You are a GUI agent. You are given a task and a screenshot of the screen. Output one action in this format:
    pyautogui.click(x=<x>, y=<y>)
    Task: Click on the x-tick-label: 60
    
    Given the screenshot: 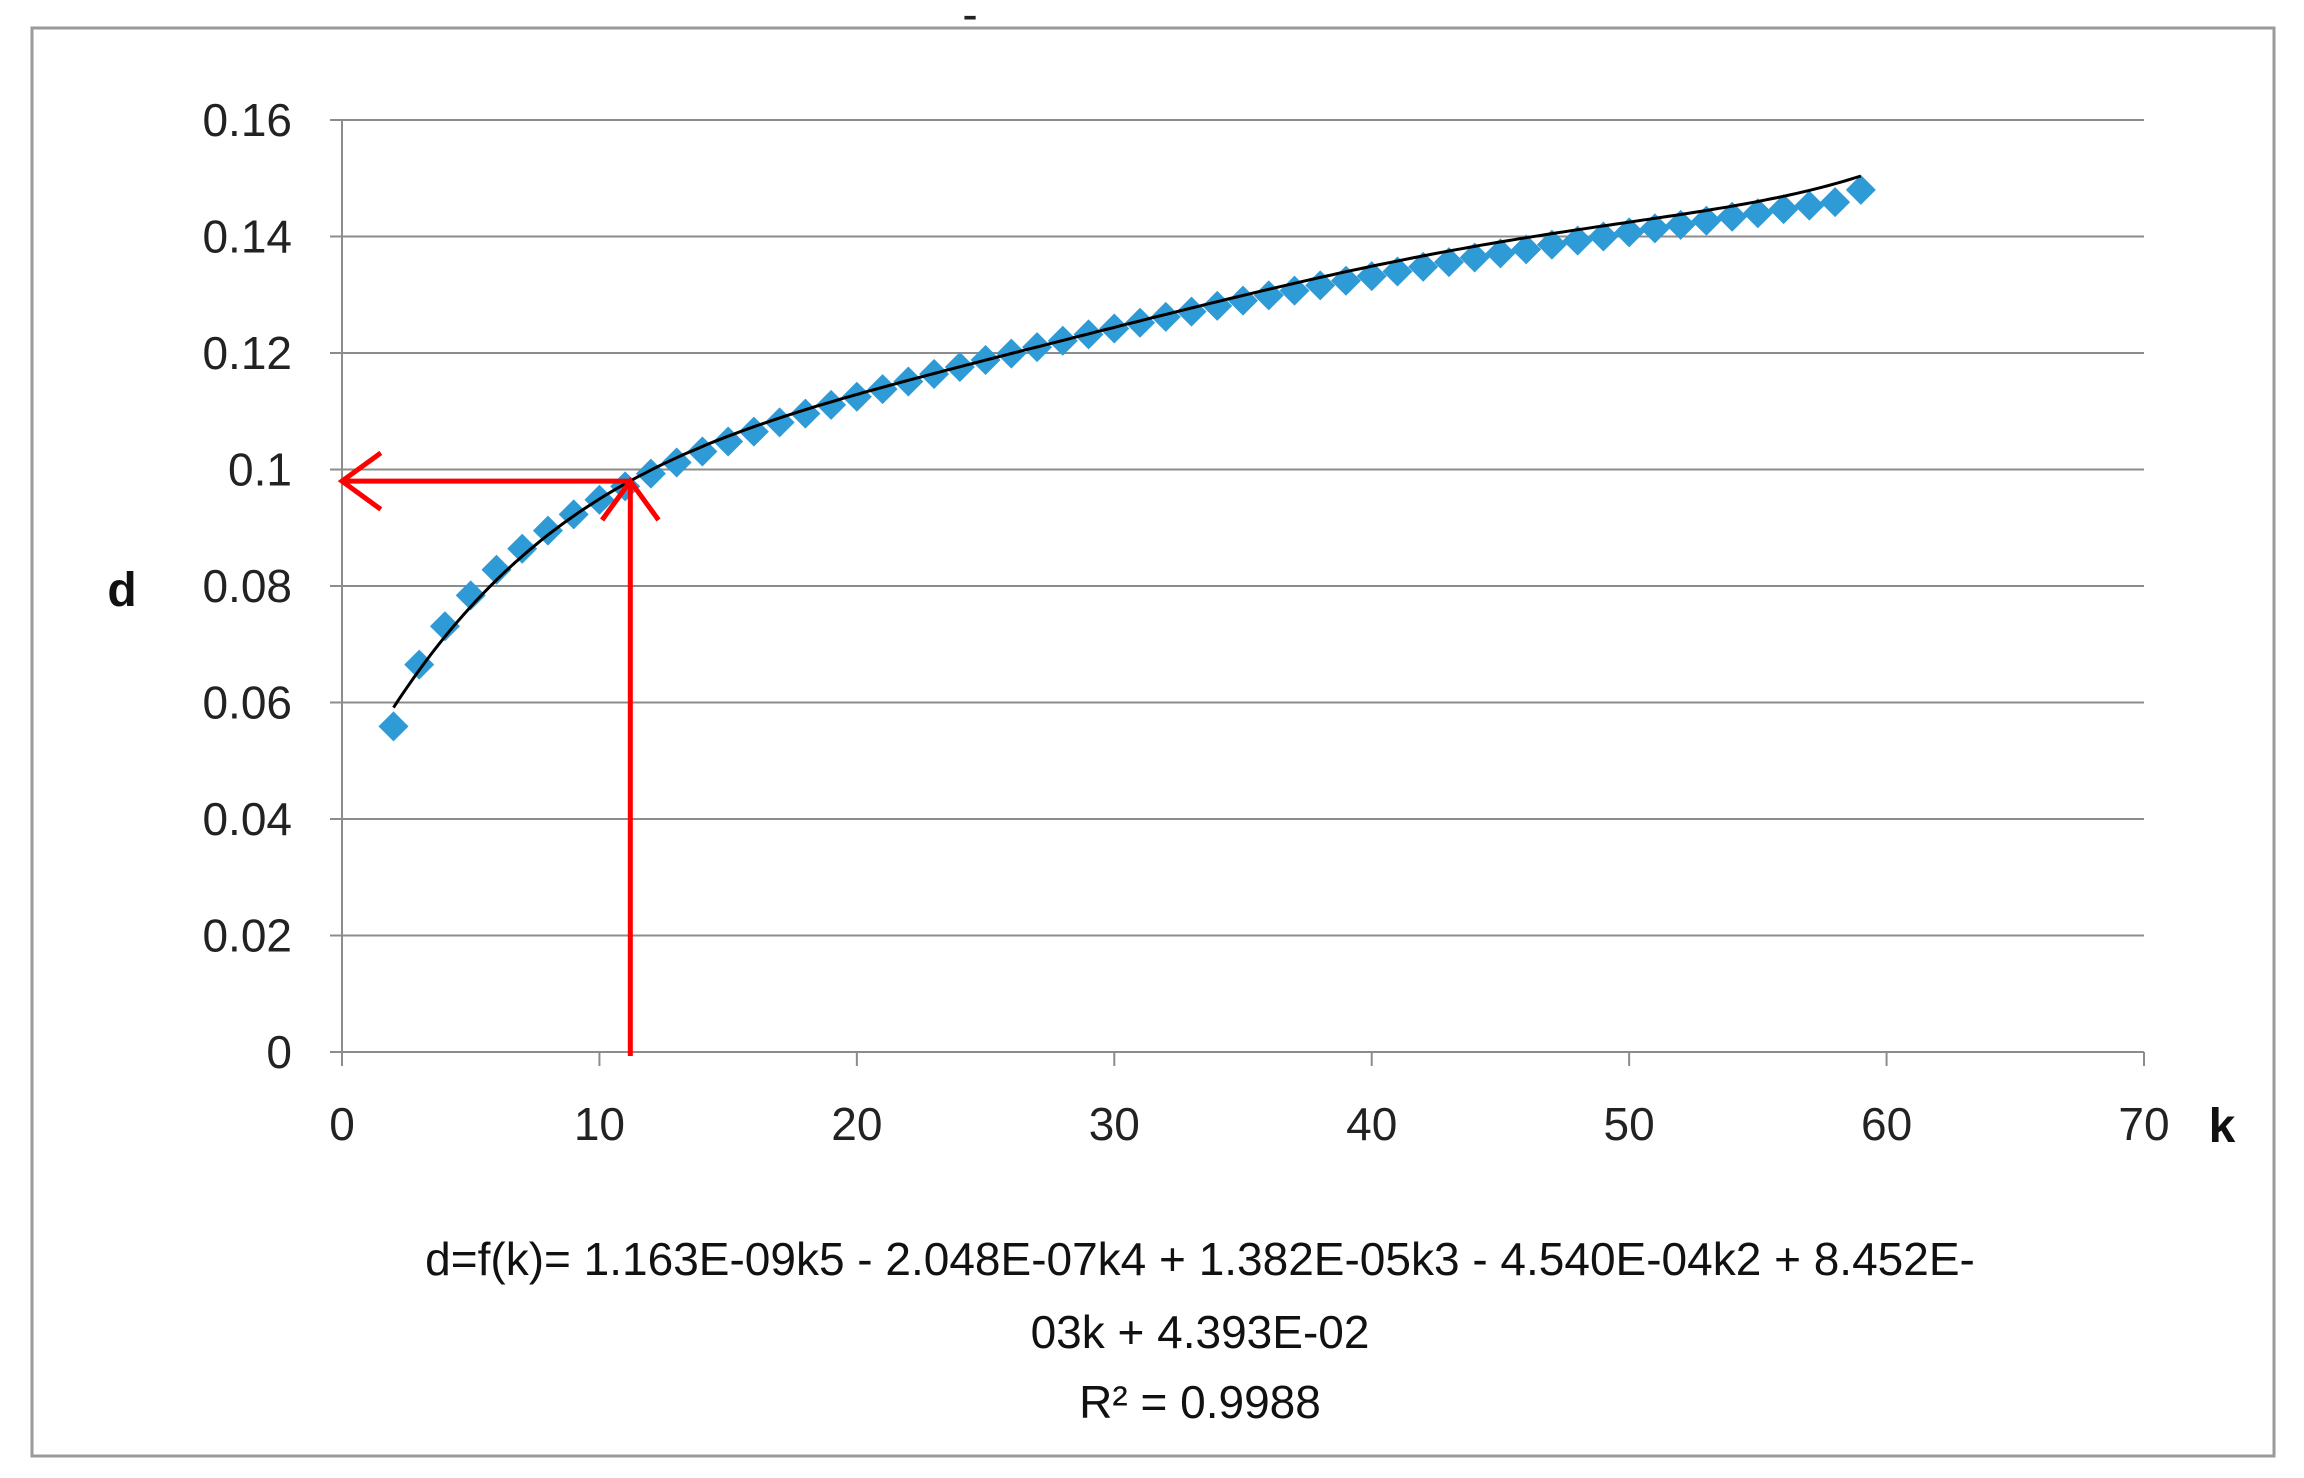 What is the action you would take?
    pyautogui.click(x=1886, y=1124)
    